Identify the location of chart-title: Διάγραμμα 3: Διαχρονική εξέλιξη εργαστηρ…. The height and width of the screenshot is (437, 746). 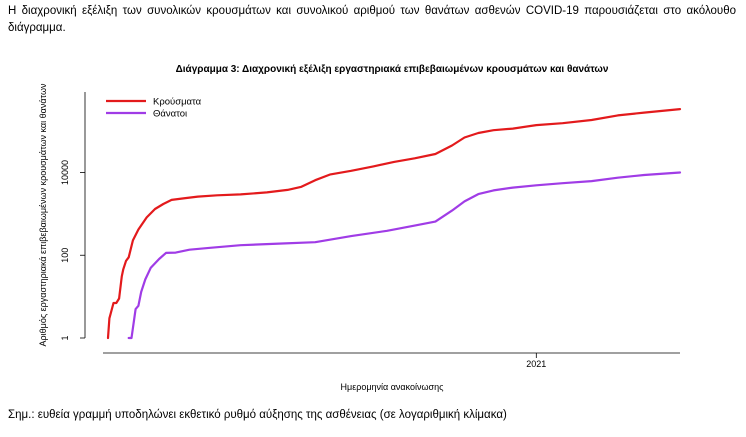
(392, 69).